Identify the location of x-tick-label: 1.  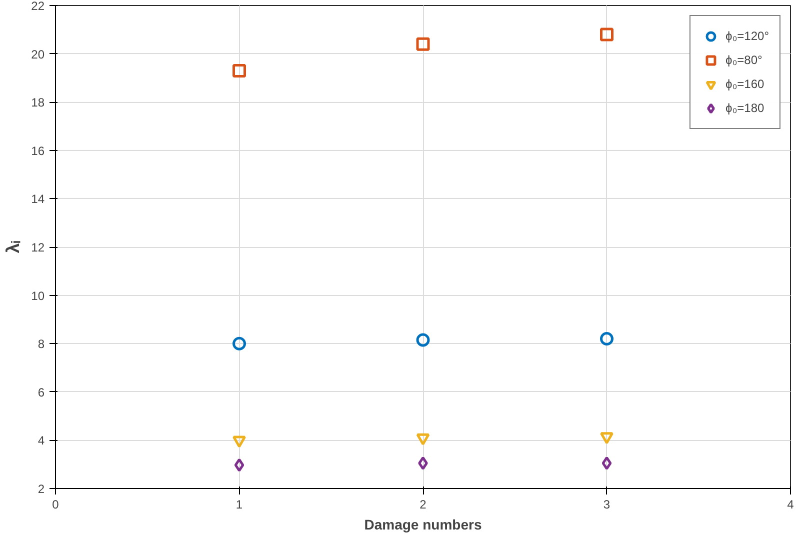
(239, 505).